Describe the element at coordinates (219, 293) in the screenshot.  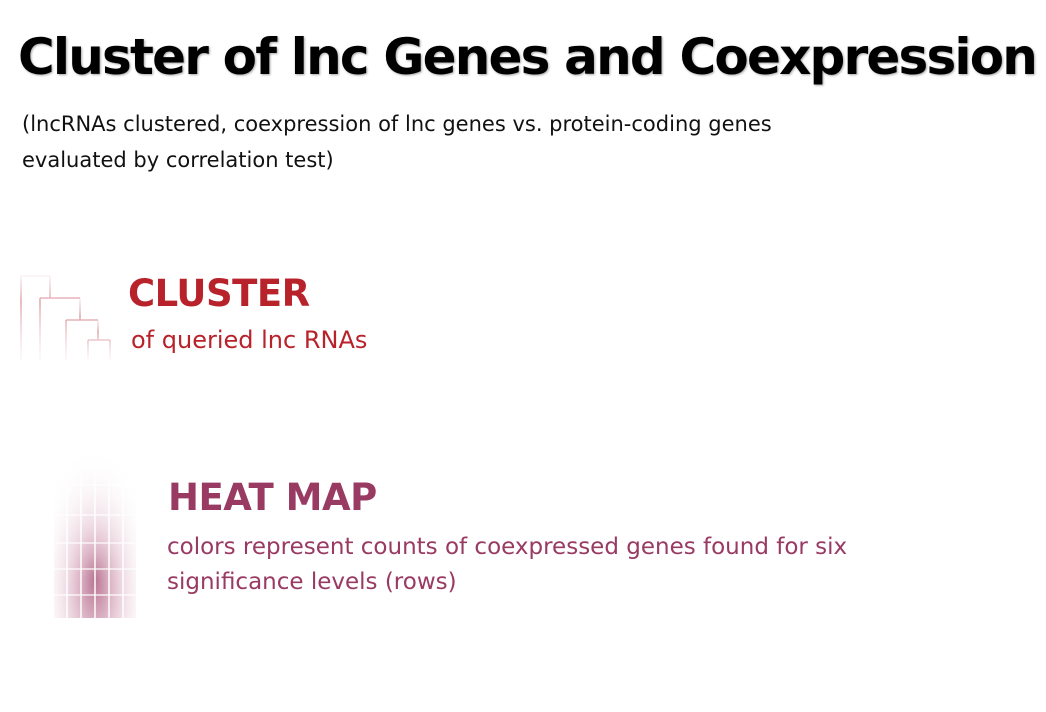
I see `cluster-heading: CLUSTER` at that location.